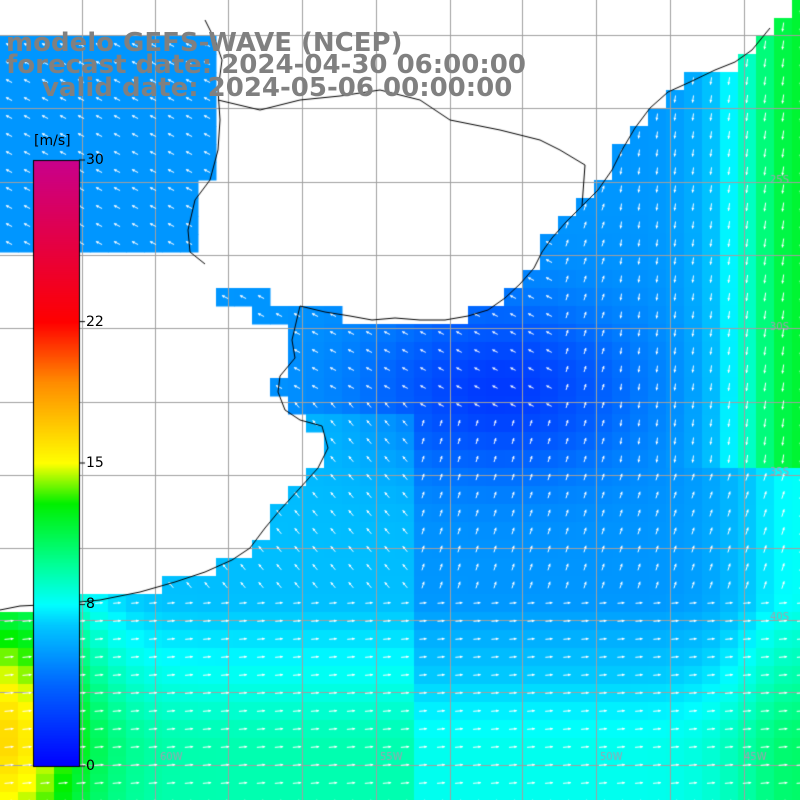 This screenshot has height=800, width=800. What do you see at coordinates (95, 463) in the screenshot?
I see `colorbar-tick-15: 15` at bounding box center [95, 463].